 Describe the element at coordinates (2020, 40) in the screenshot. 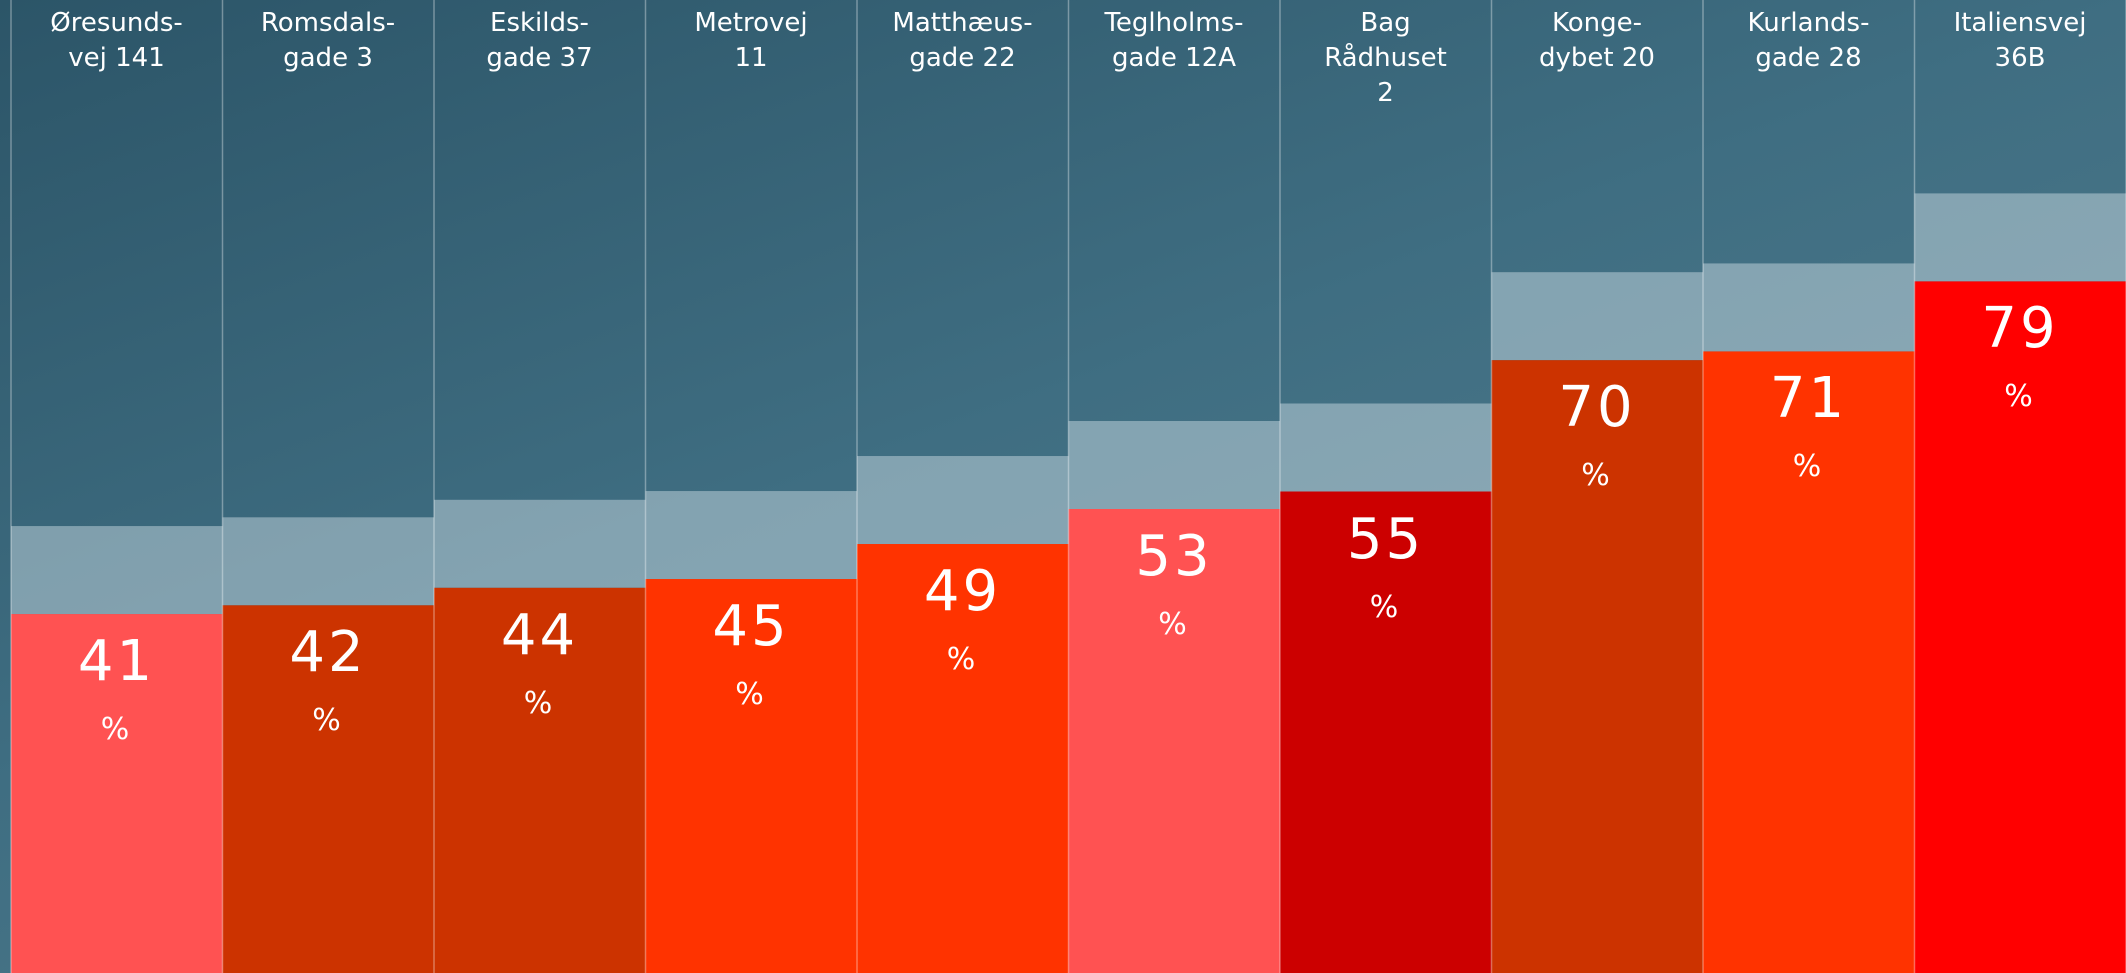

I see `category-label: Italiensvej 36B` at that location.